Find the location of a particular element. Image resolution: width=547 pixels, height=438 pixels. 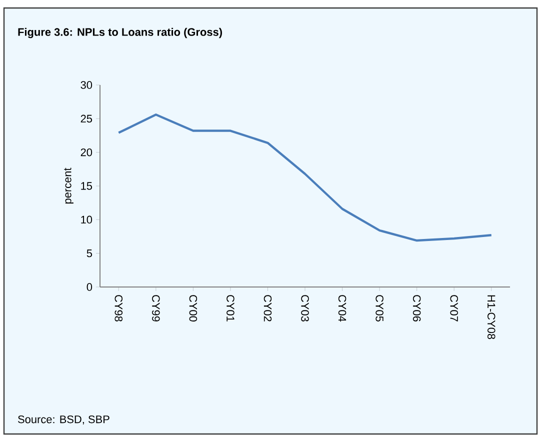

x-tick-label: CY01 is located at coordinates (230, 308).